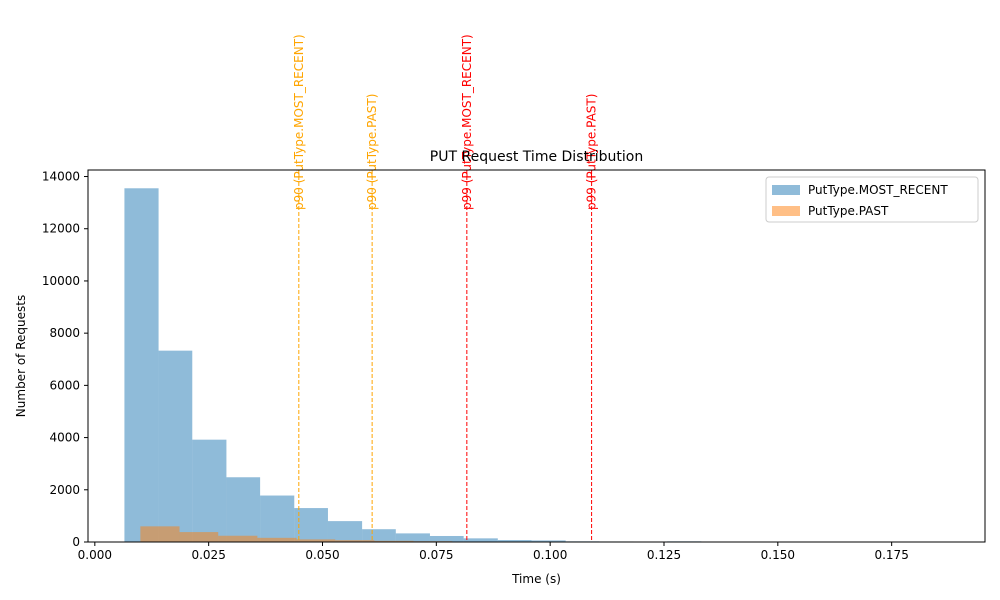  I want to click on y-tick-label: 10000, so click(61, 281).